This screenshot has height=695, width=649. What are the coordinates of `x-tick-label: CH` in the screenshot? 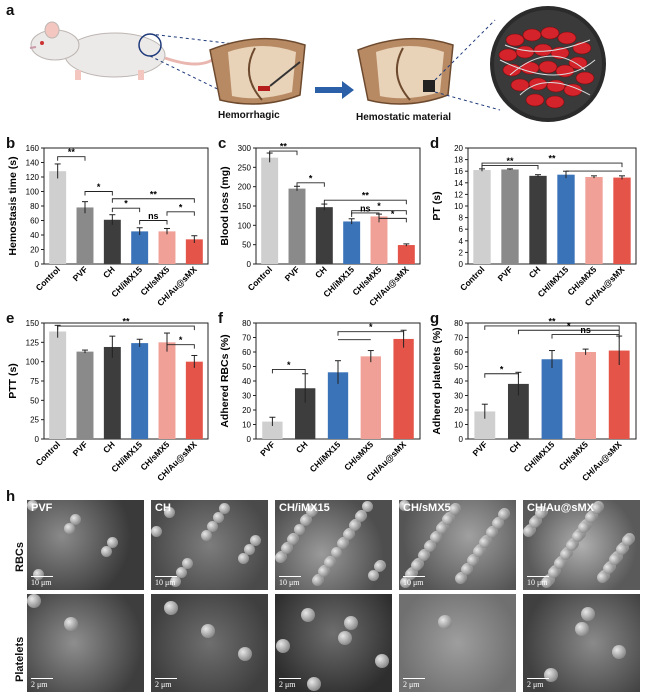 It's located at (515, 447).